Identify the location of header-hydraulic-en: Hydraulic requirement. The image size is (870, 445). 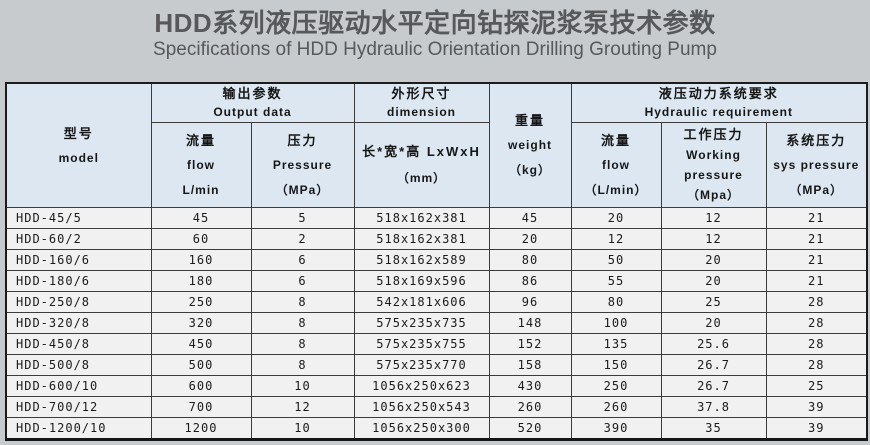
(718, 112).